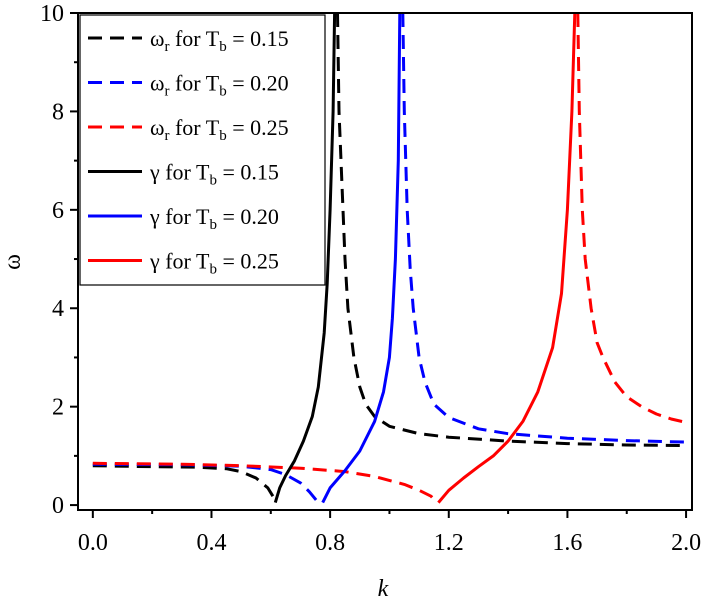 This screenshot has height=602, width=709. What do you see at coordinates (58, 408) in the screenshot?
I see `y-tick-label: 2` at bounding box center [58, 408].